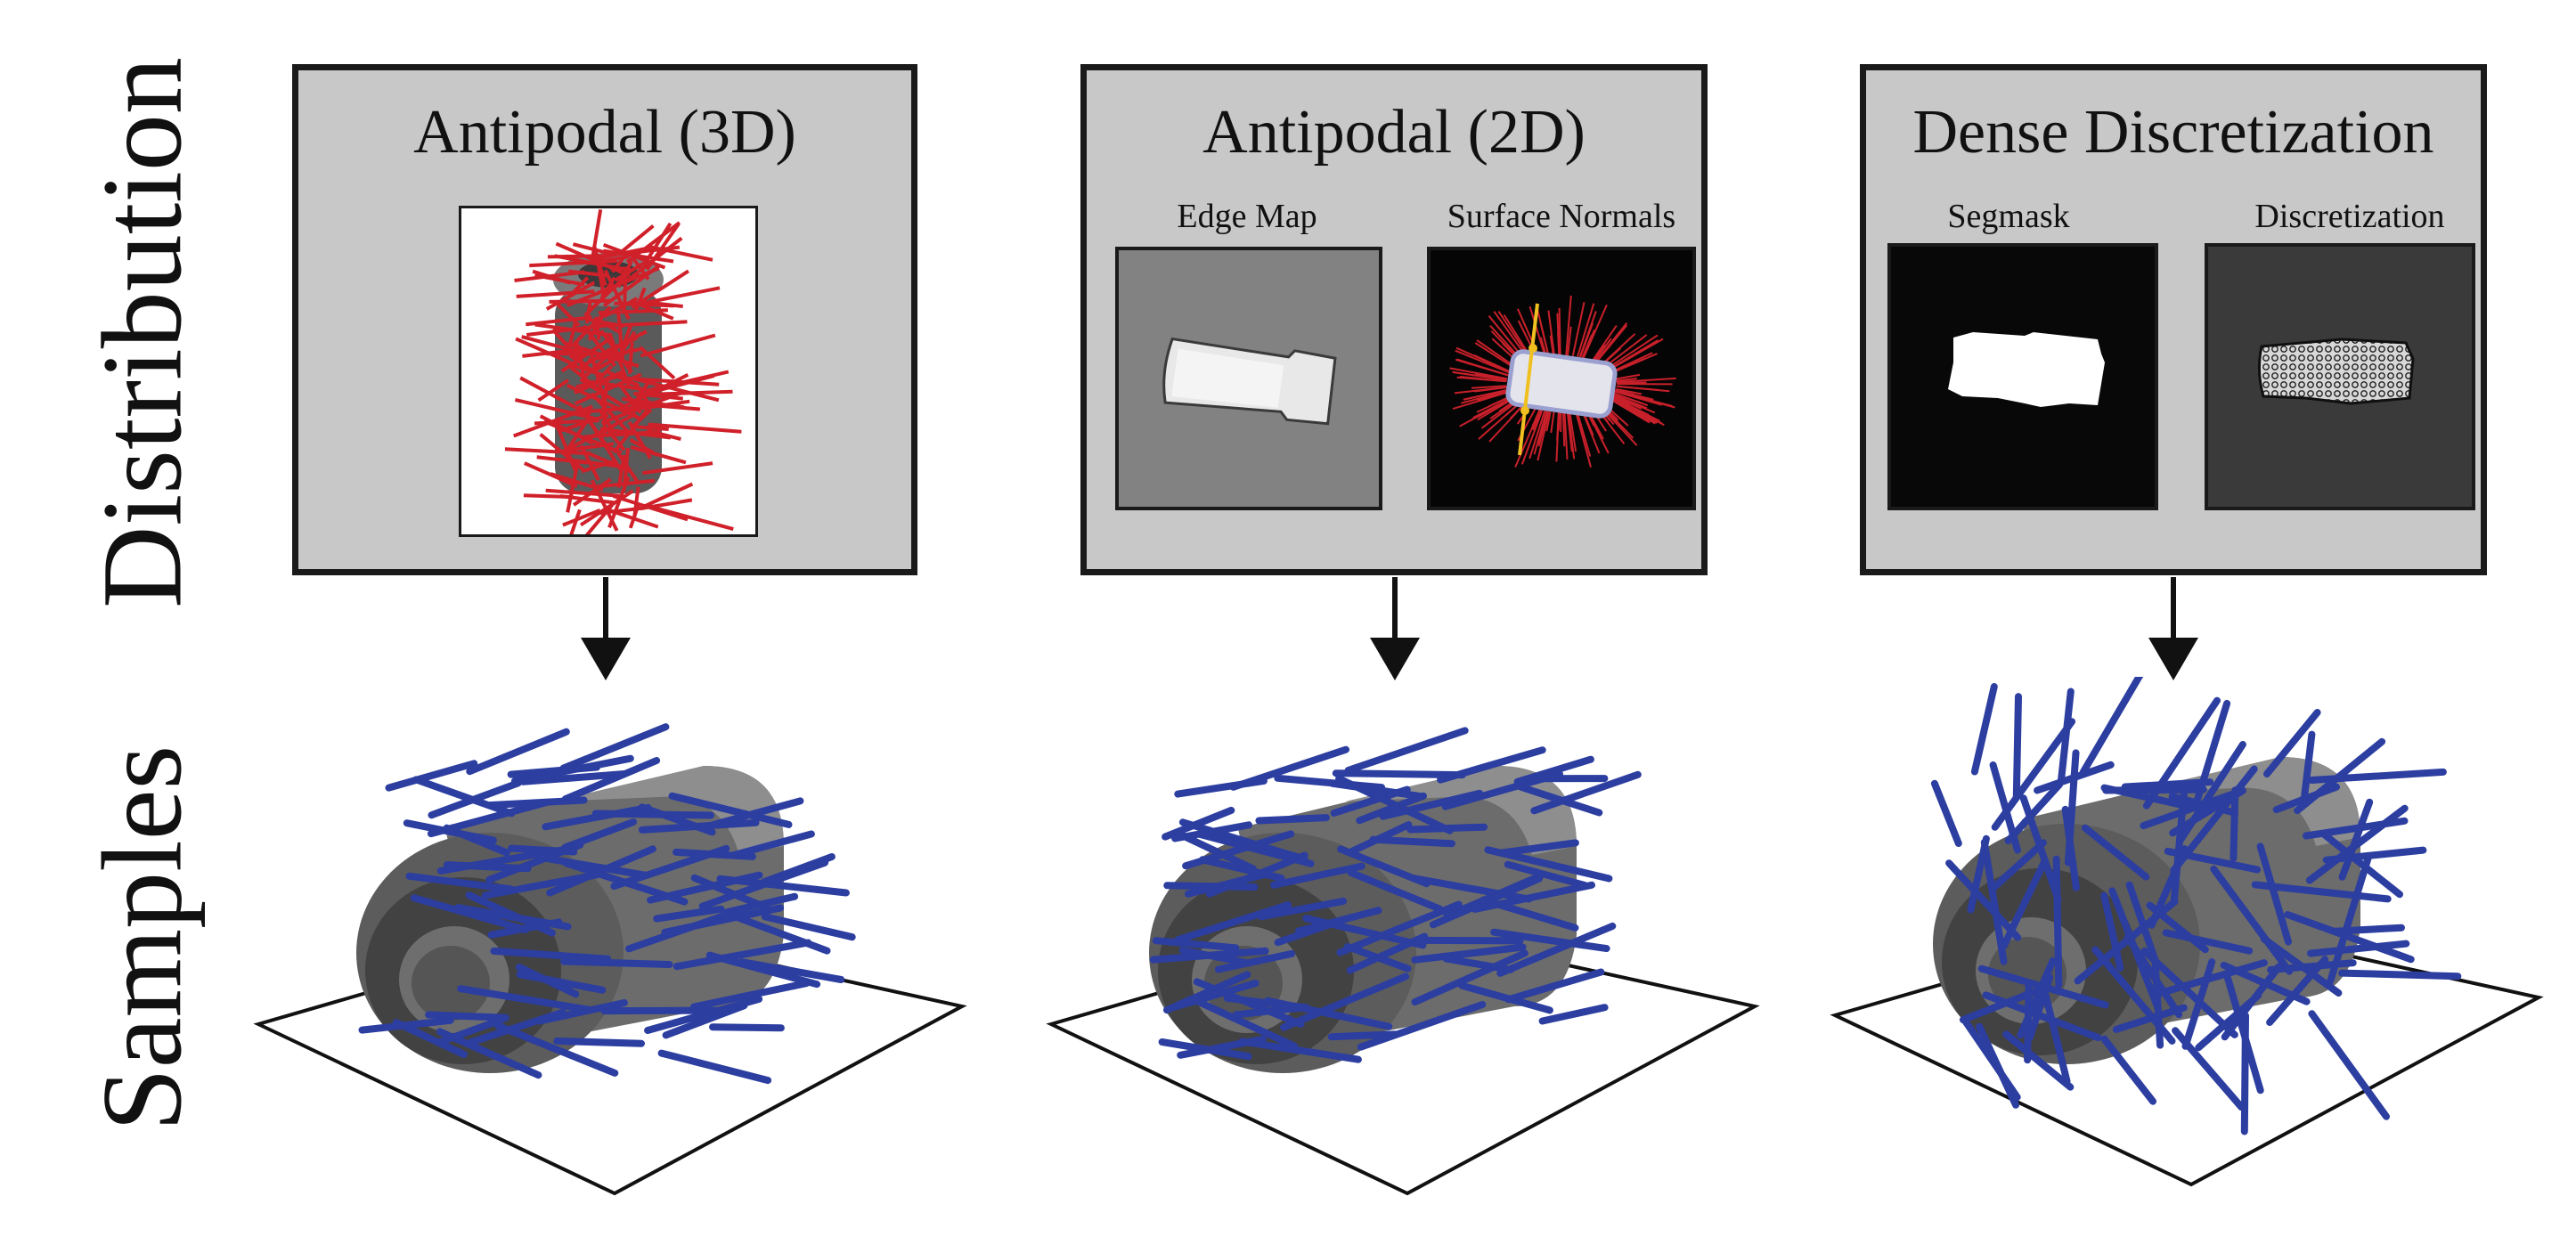 This screenshot has height=1237, width=2576. Describe the element at coordinates (1394, 319) in the screenshot. I see `panel-antipodal-2d: Antipodal (2D) Edge Map Surface Normals` at that location.